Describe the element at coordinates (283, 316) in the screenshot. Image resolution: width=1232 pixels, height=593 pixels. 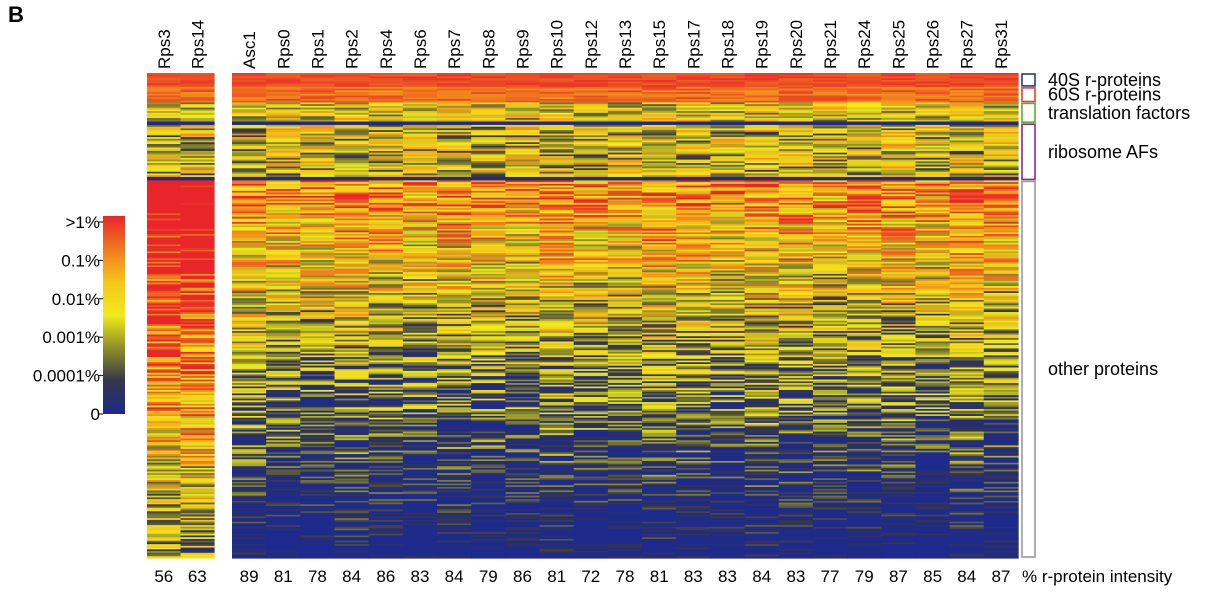
I see `heatmap-column-rps0` at that location.